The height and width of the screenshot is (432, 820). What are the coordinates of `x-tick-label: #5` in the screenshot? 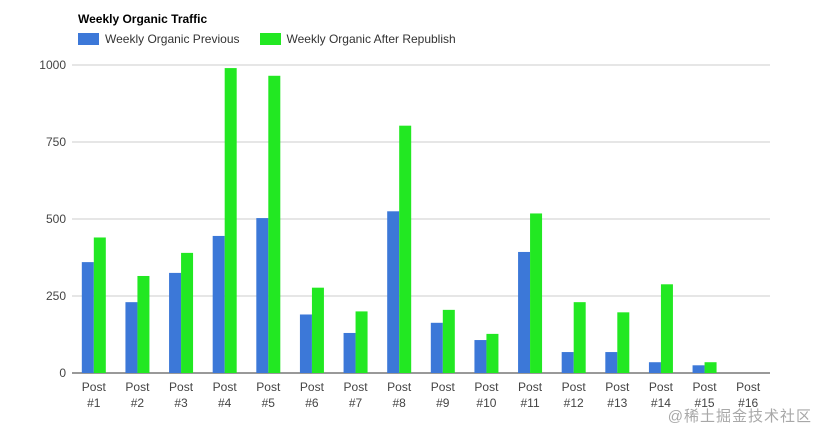 It's located at (269, 403).